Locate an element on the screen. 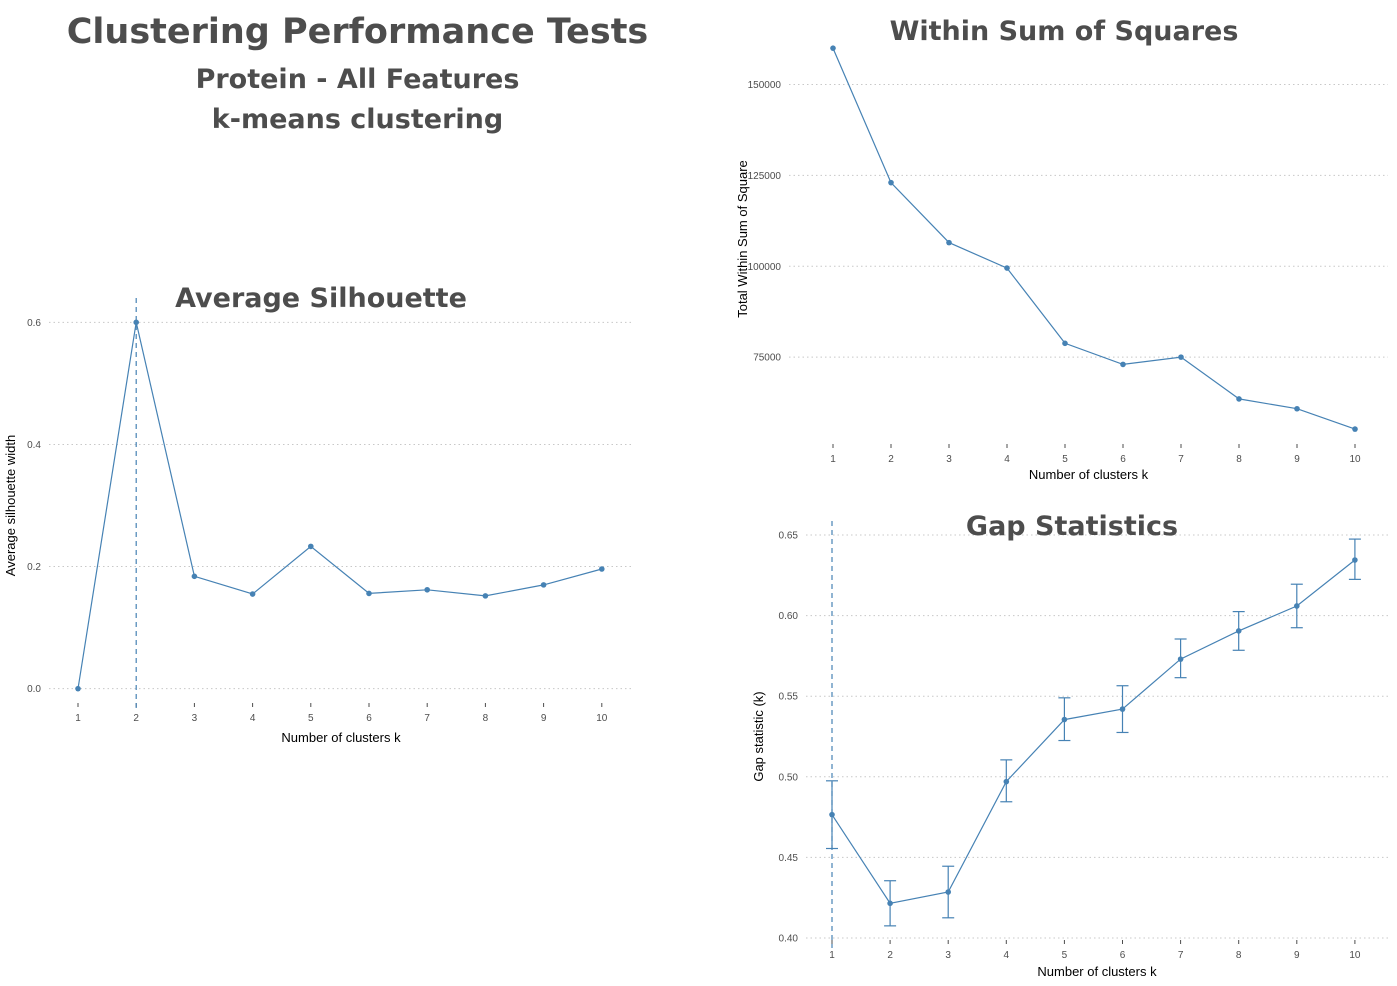 The height and width of the screenshot is (986, 1397). gap-ytick-label: 0.50 is located at coordinates (789, 777).